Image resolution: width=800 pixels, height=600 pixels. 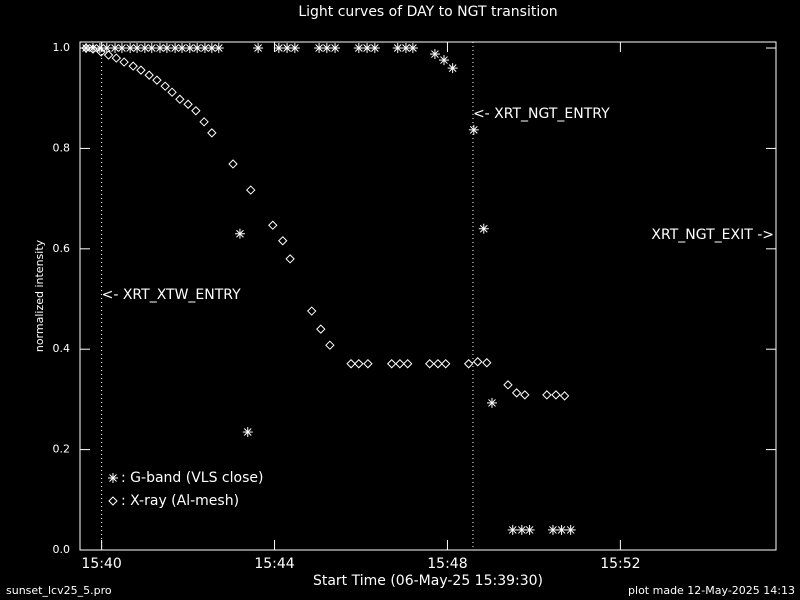 What do you see at coordinates (180, 501) in the screenshot?
I see `legend-label: : X-ray (Al-mesh)` at bounding box center [180, 501].